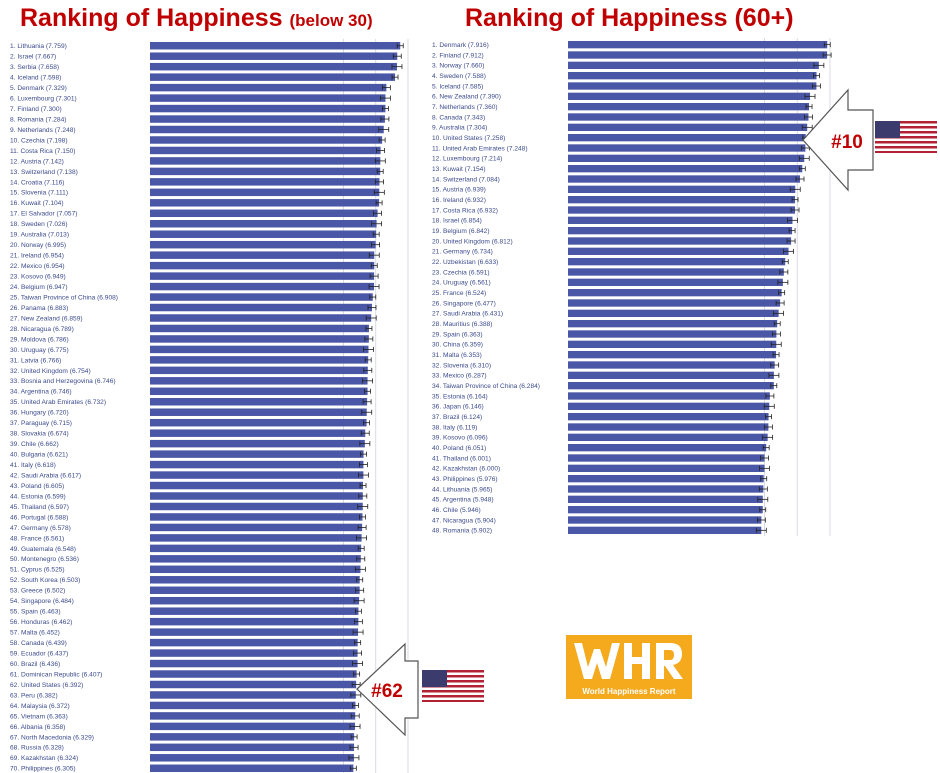 The image size is (940, 773). What do you see at coordinates (41, 392) in the screenshot?
I see `category-label: 34. Argentina (6.746)` at bounding box center [41, 392].